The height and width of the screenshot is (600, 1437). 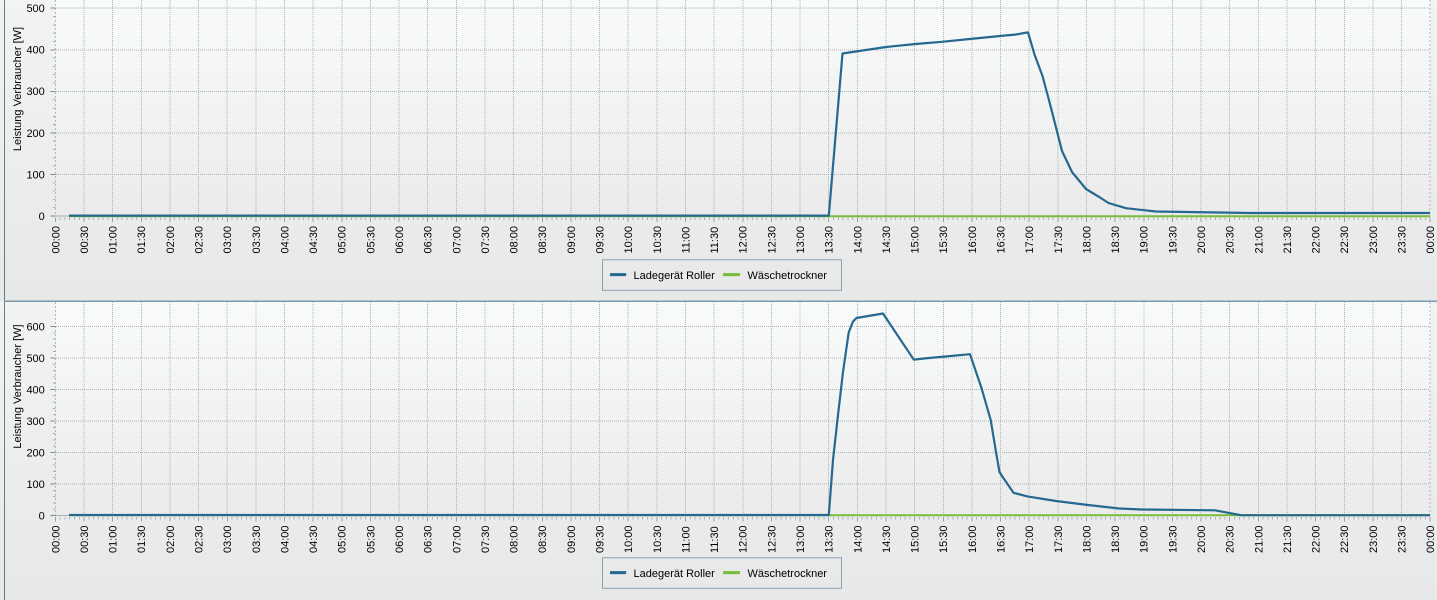 What do you see at coordinates (1231, 539) in the screenshot?
I see `svg-text: 20:30` at bounding box center [1231, 539].